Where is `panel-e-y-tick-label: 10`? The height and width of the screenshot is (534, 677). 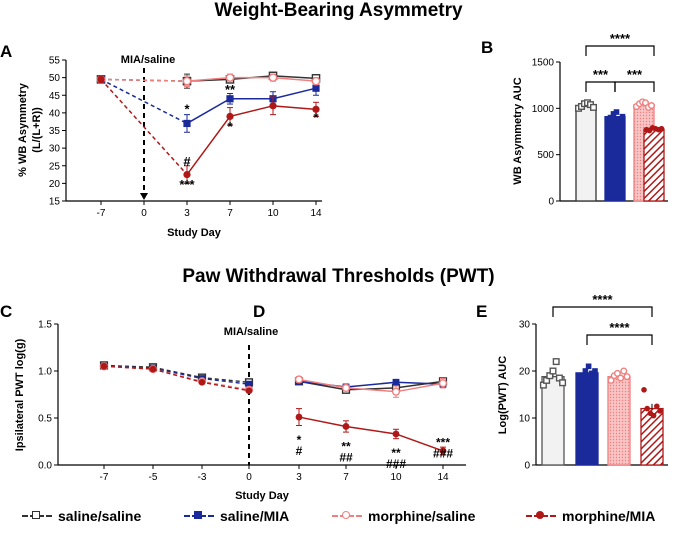 panel-e-y-tick-label: 10 is located at coordinates (525, 419).